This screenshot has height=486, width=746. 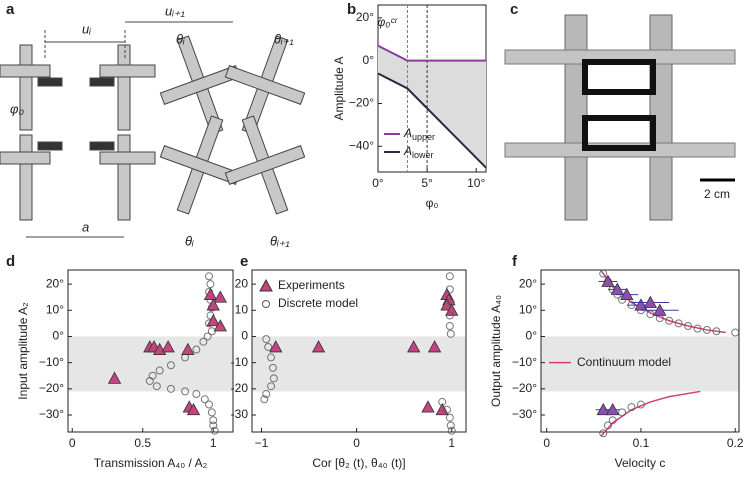 I want to click on diagram-label: φ₀, so click(x=17, y=108).